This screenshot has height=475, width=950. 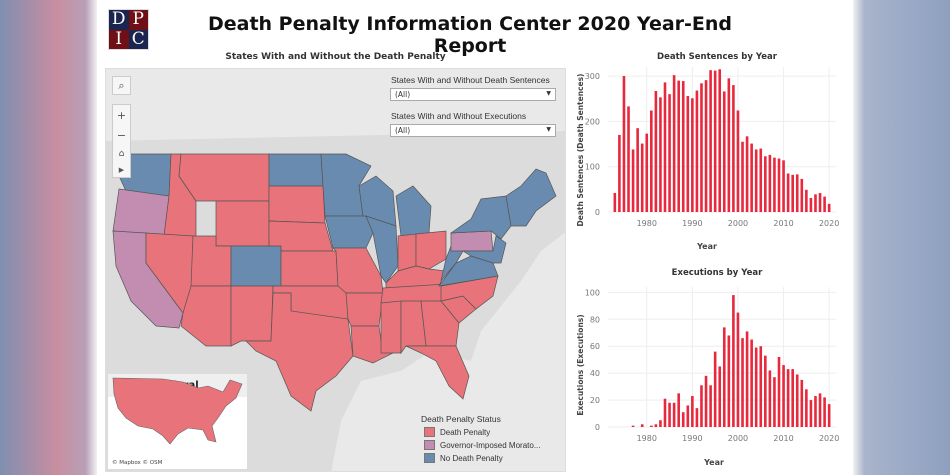 I want to click on legend-item-no-death-penalty: No Death Penalty, so click(x=480, y=458).